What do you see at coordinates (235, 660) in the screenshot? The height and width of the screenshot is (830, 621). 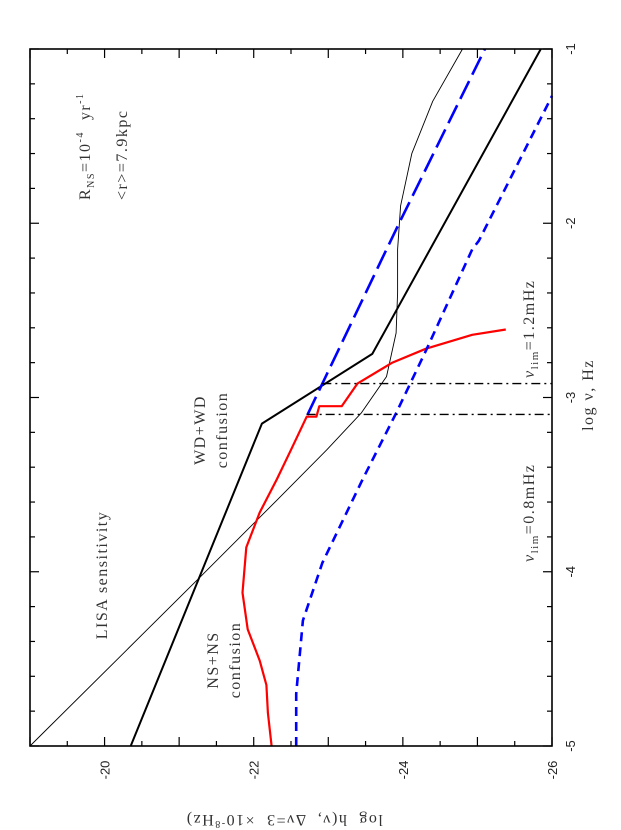 I see `label-nsns-line2: confusion` at bounding box center [235, 660].